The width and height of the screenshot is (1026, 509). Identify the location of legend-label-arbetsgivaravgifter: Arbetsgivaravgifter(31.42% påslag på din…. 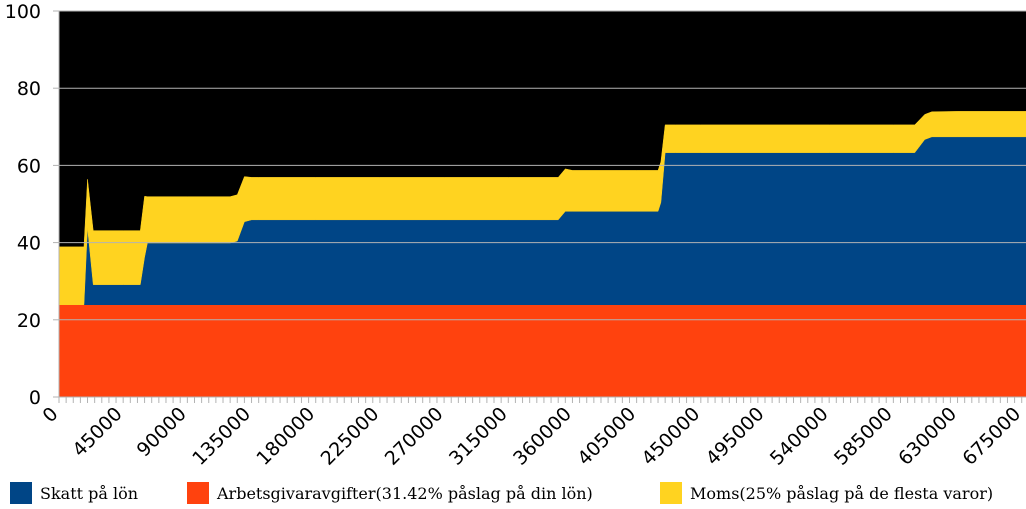
(405, 493).